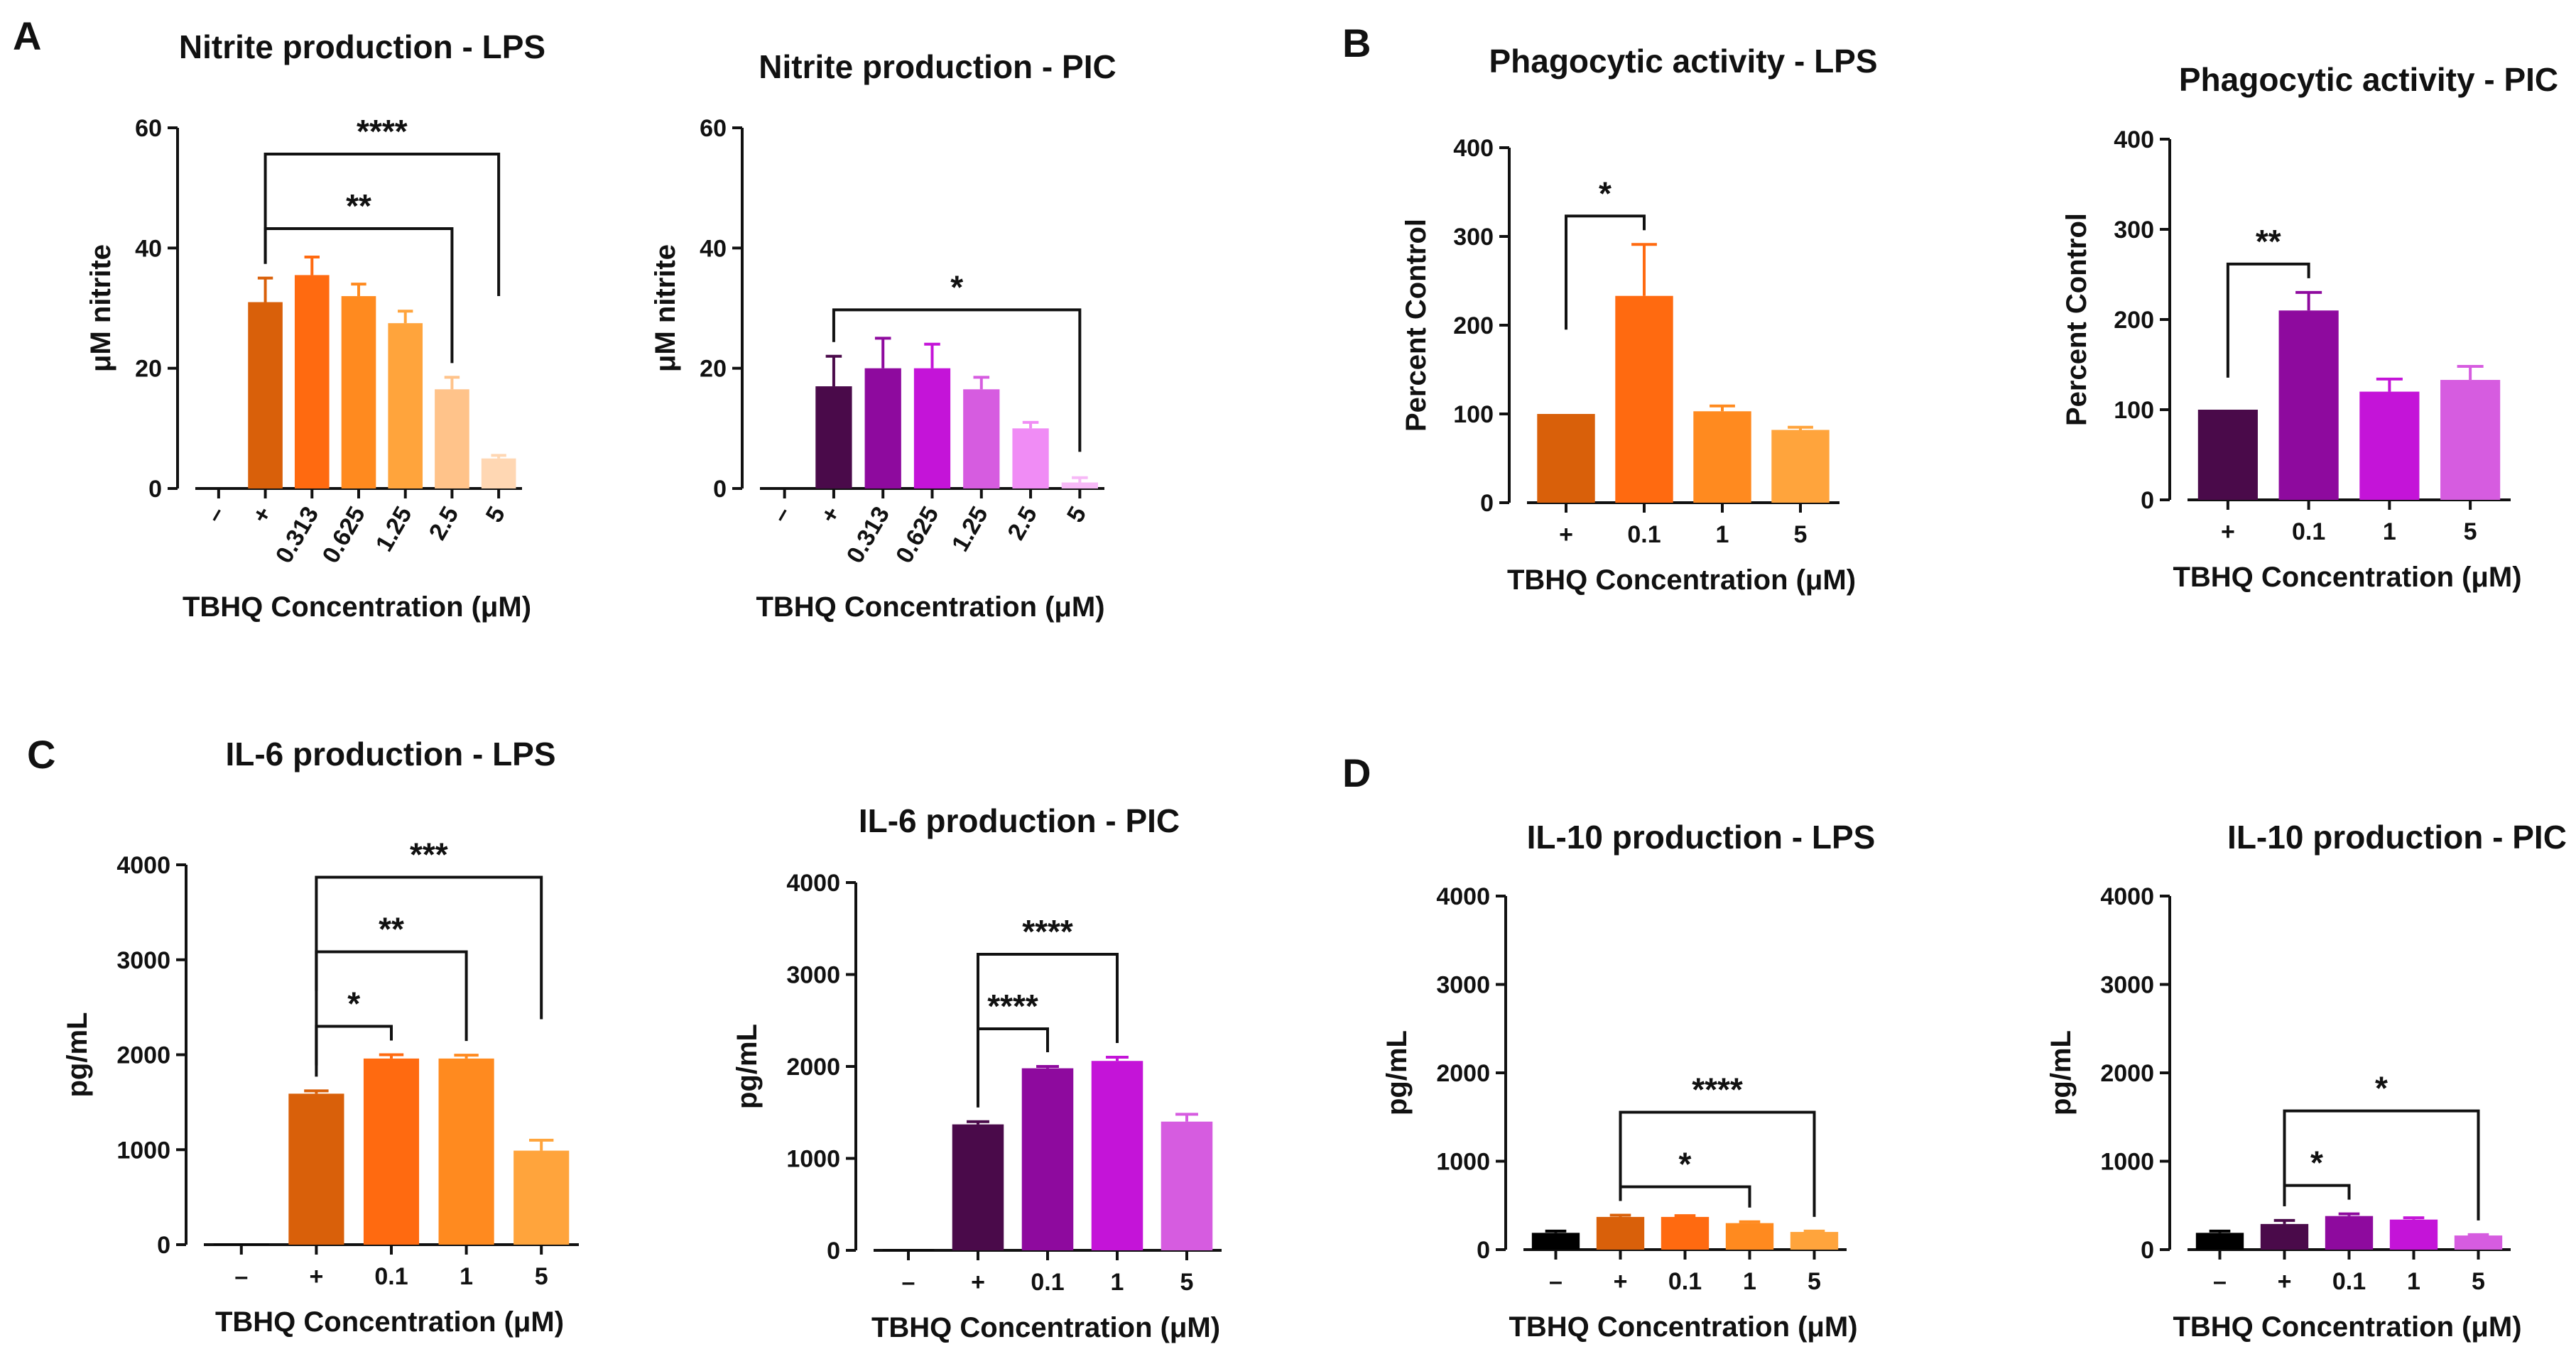 The height and width of the screenshot is (1354, 2576). Describe the element at coordinates (938, 66) in the screenshot. I see `chart-title: Nitrite production - PIC` at that location.